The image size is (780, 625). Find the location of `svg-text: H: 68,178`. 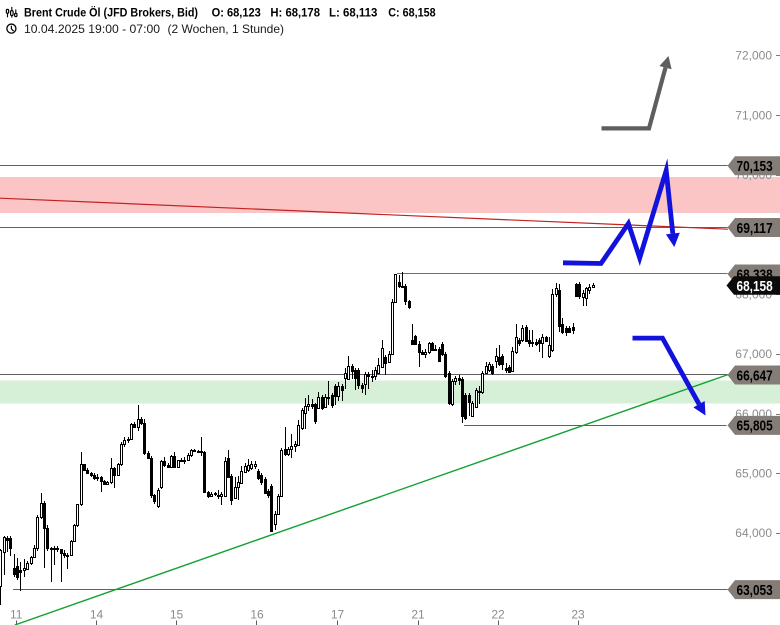

svg-text: H: 68,178 is located at coordinates (295, 12).